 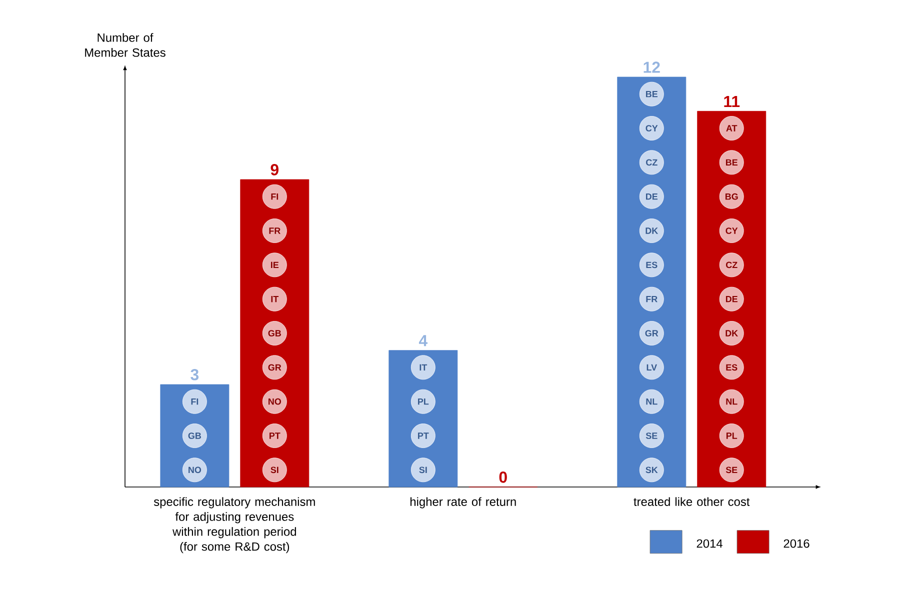 What do you see at coordinates (423, 340) in the screenshot?
I see `data-label: 4` at bounding box center [423, 340].